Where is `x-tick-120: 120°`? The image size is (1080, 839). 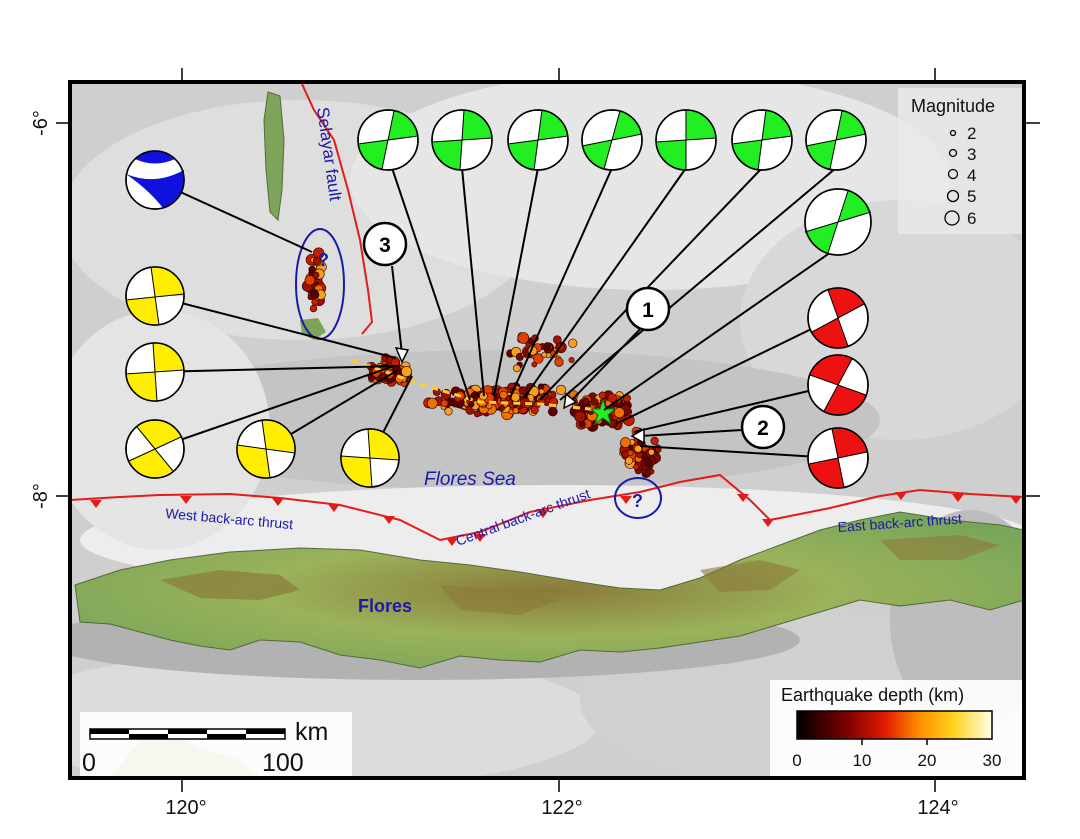
x-tick-120: 120° is located at coordinates (185, 808).